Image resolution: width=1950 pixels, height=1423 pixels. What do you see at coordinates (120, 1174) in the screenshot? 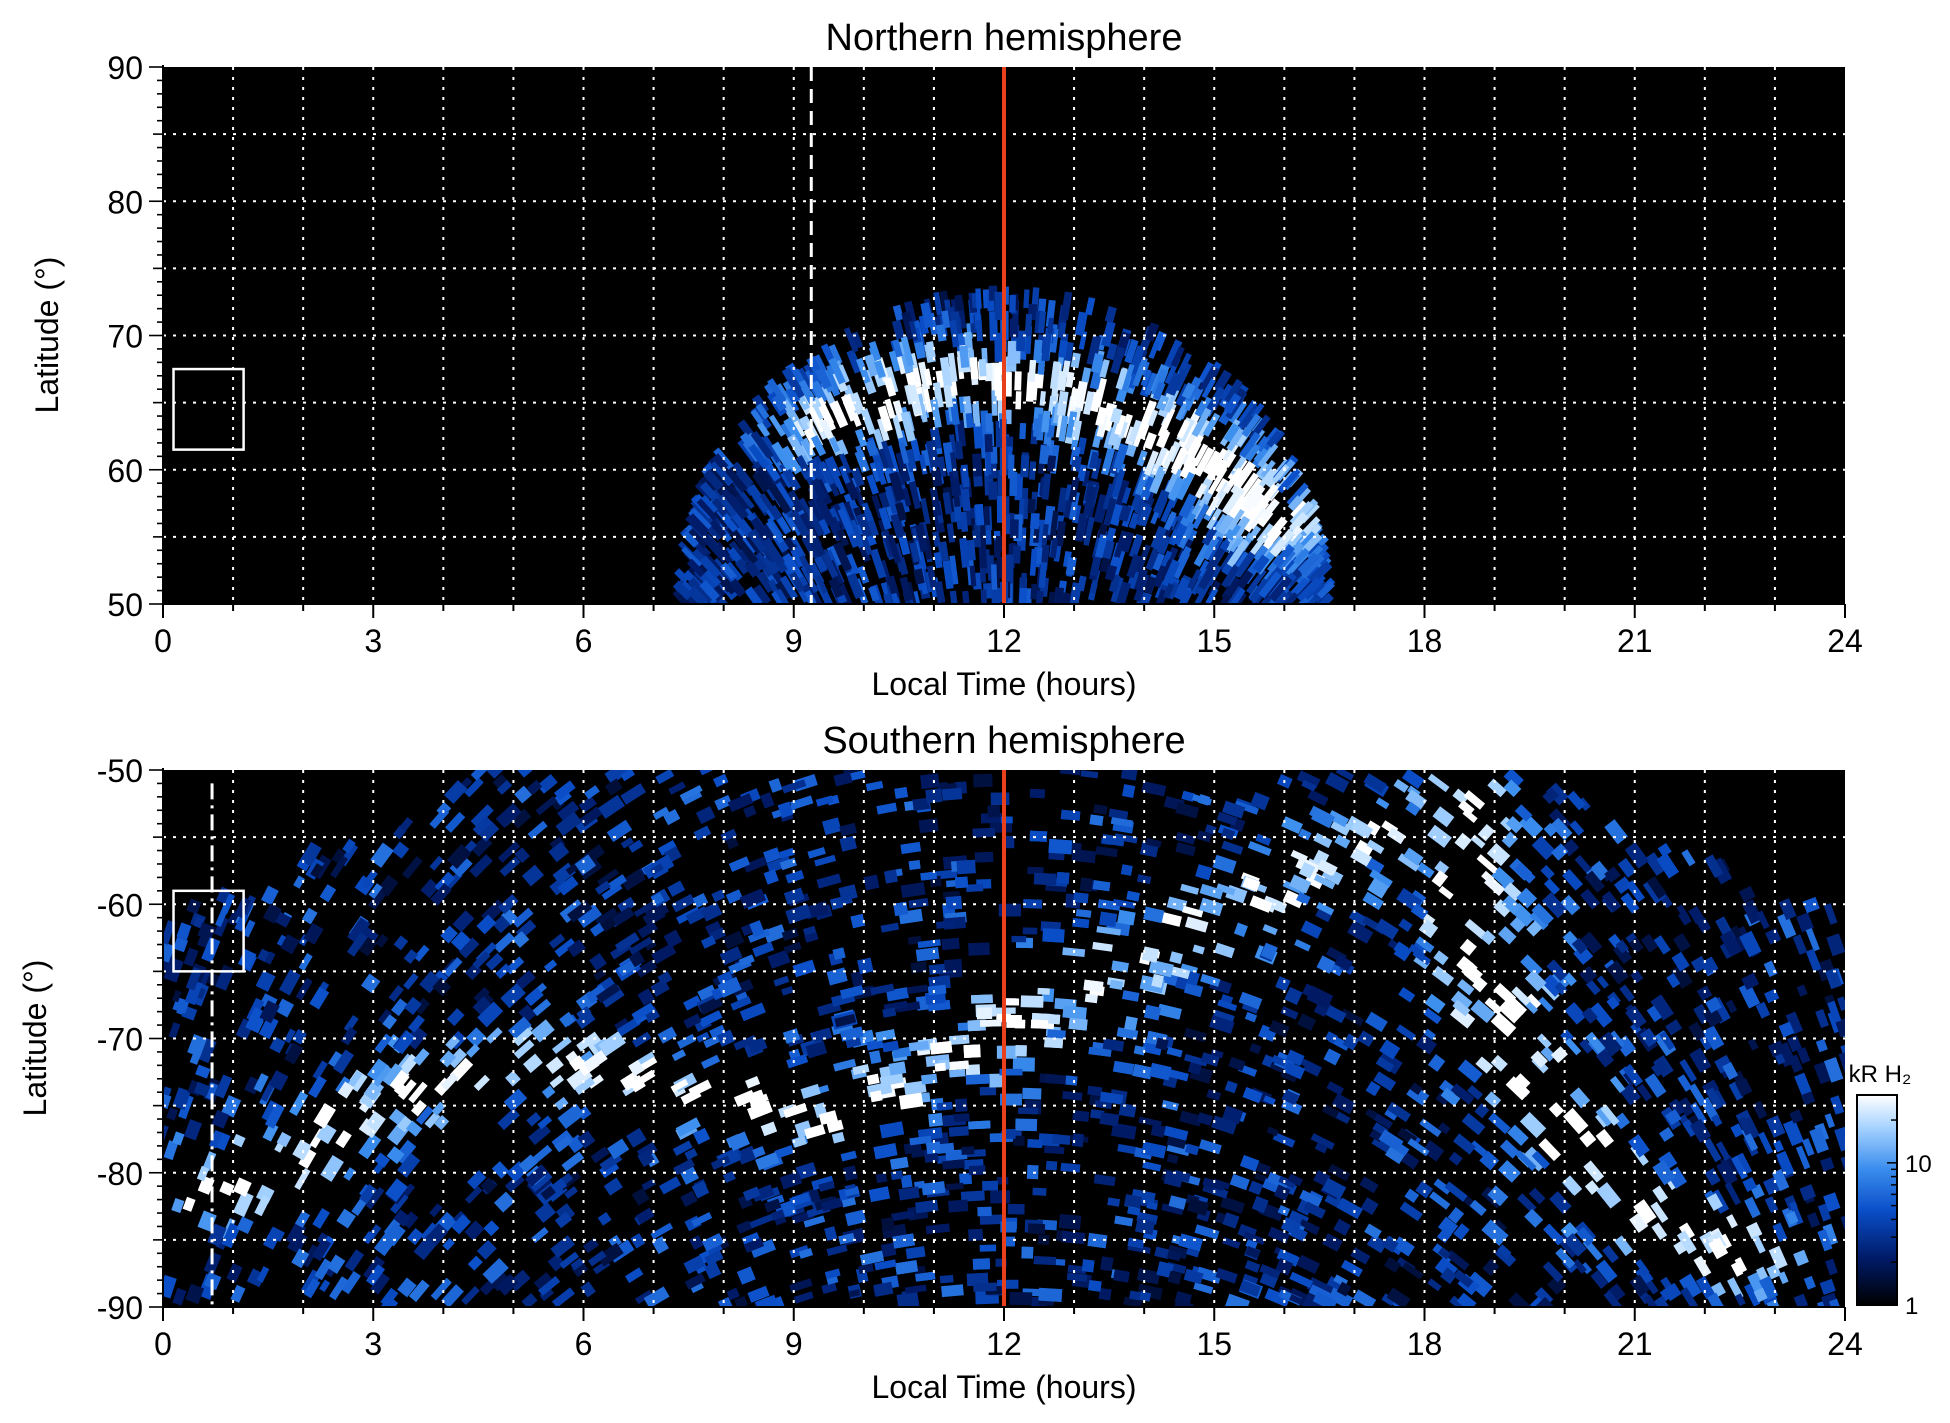
I see `y-tick-label: -80` at bounding box center [120, 1174].